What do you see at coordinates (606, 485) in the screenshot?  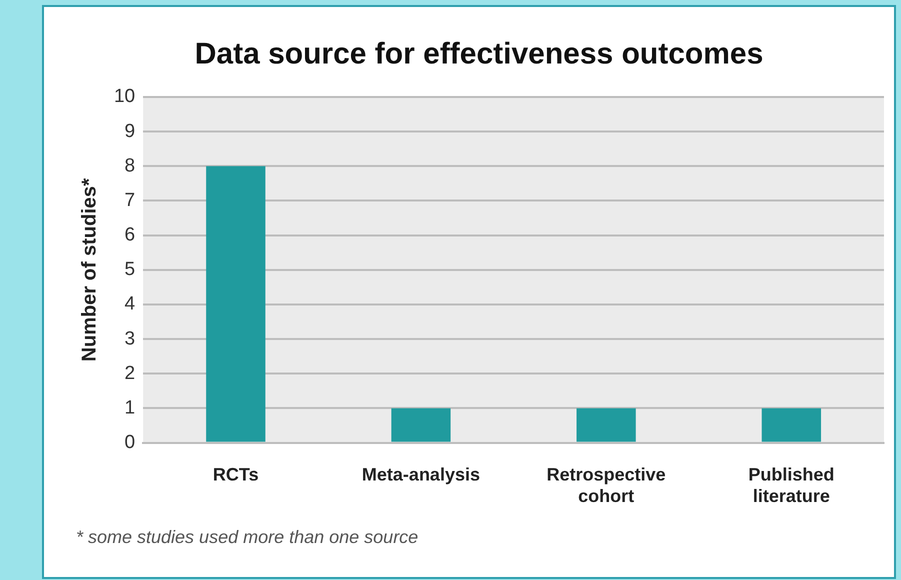 I see `x-tick-label: Retrospective cohort` at bounding box center [606, 485].